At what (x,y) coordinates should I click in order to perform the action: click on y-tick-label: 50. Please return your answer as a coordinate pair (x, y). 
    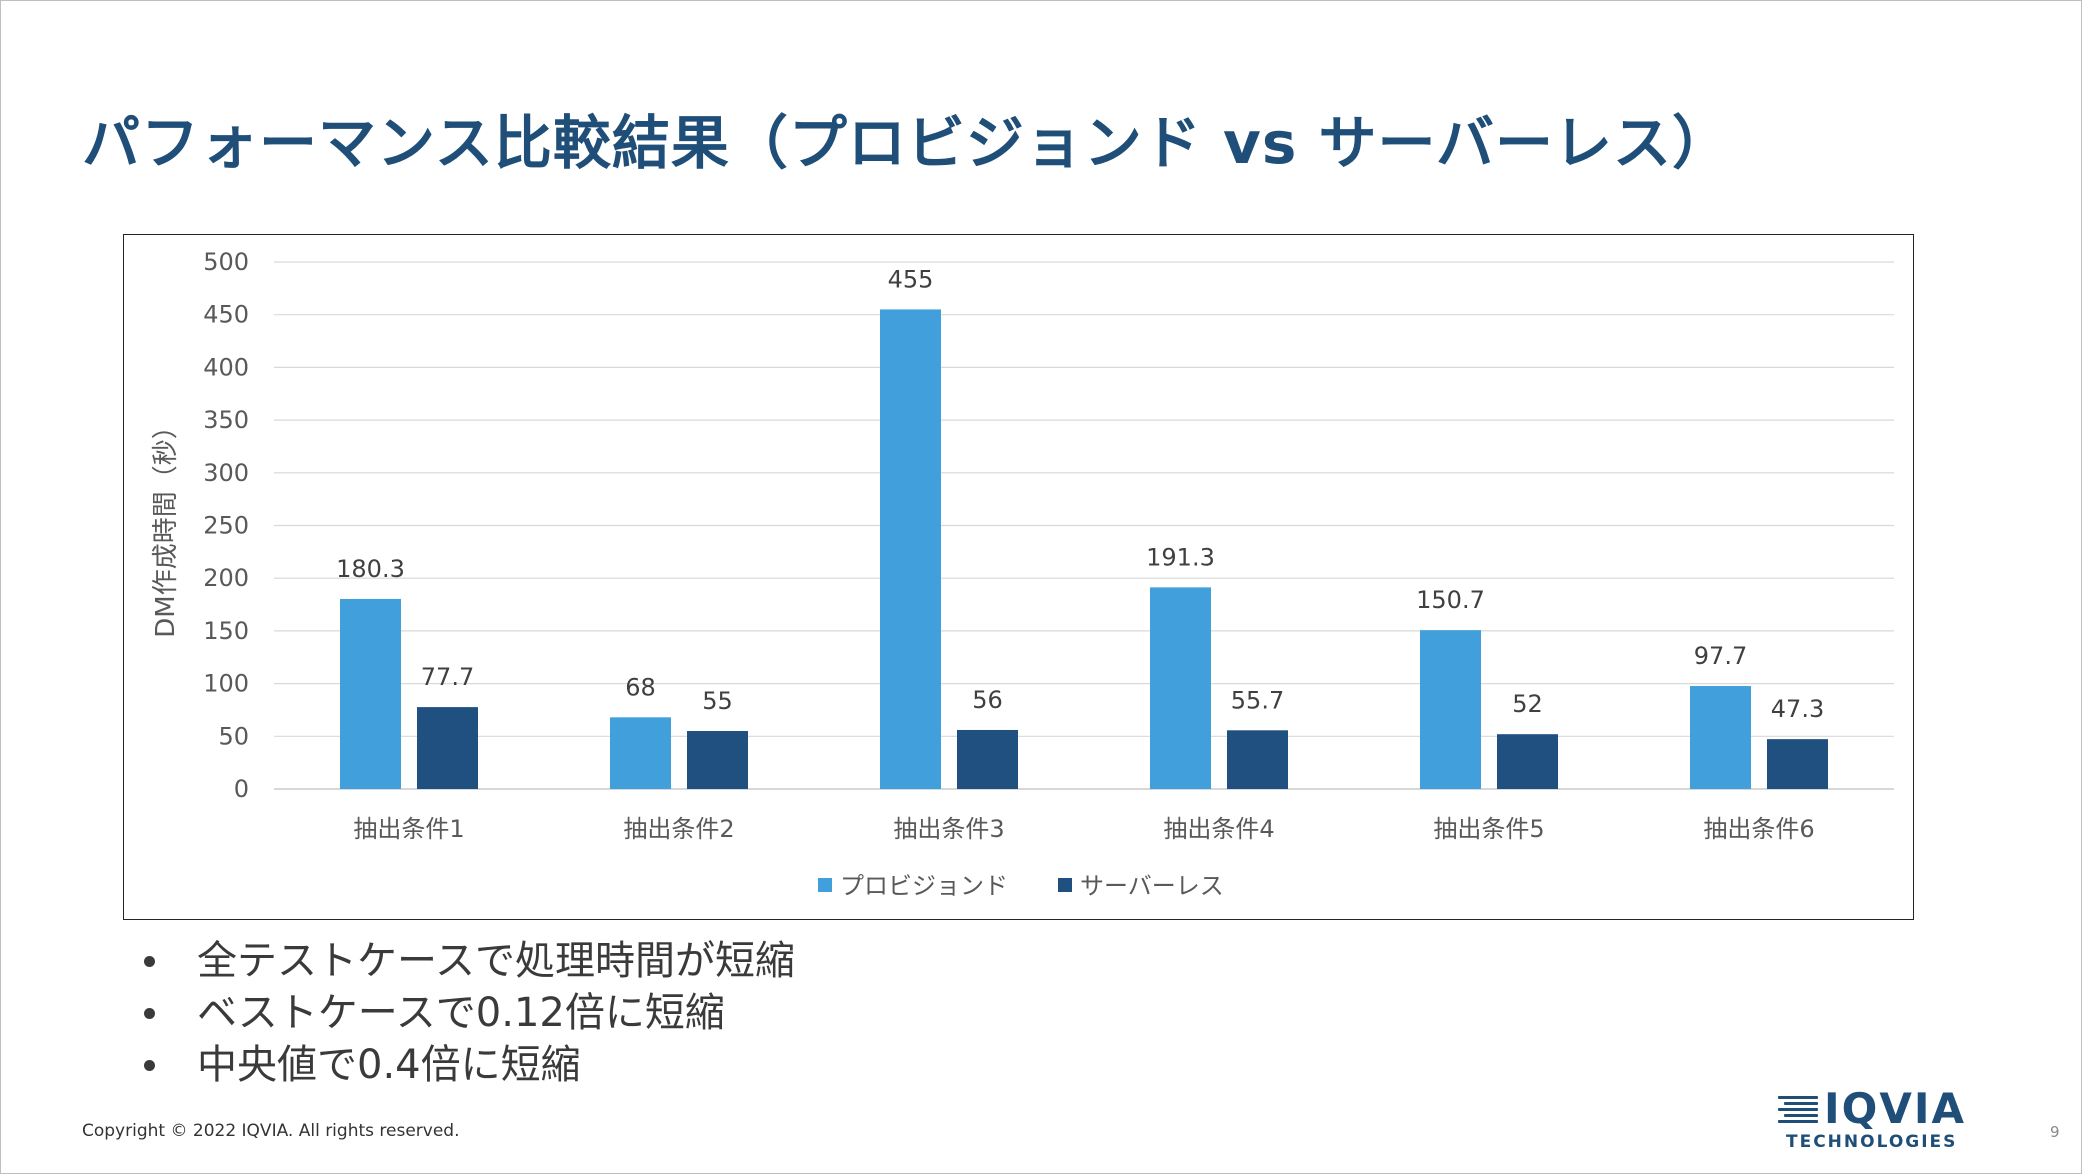
    Looking at the image, I should click on (233, 736).